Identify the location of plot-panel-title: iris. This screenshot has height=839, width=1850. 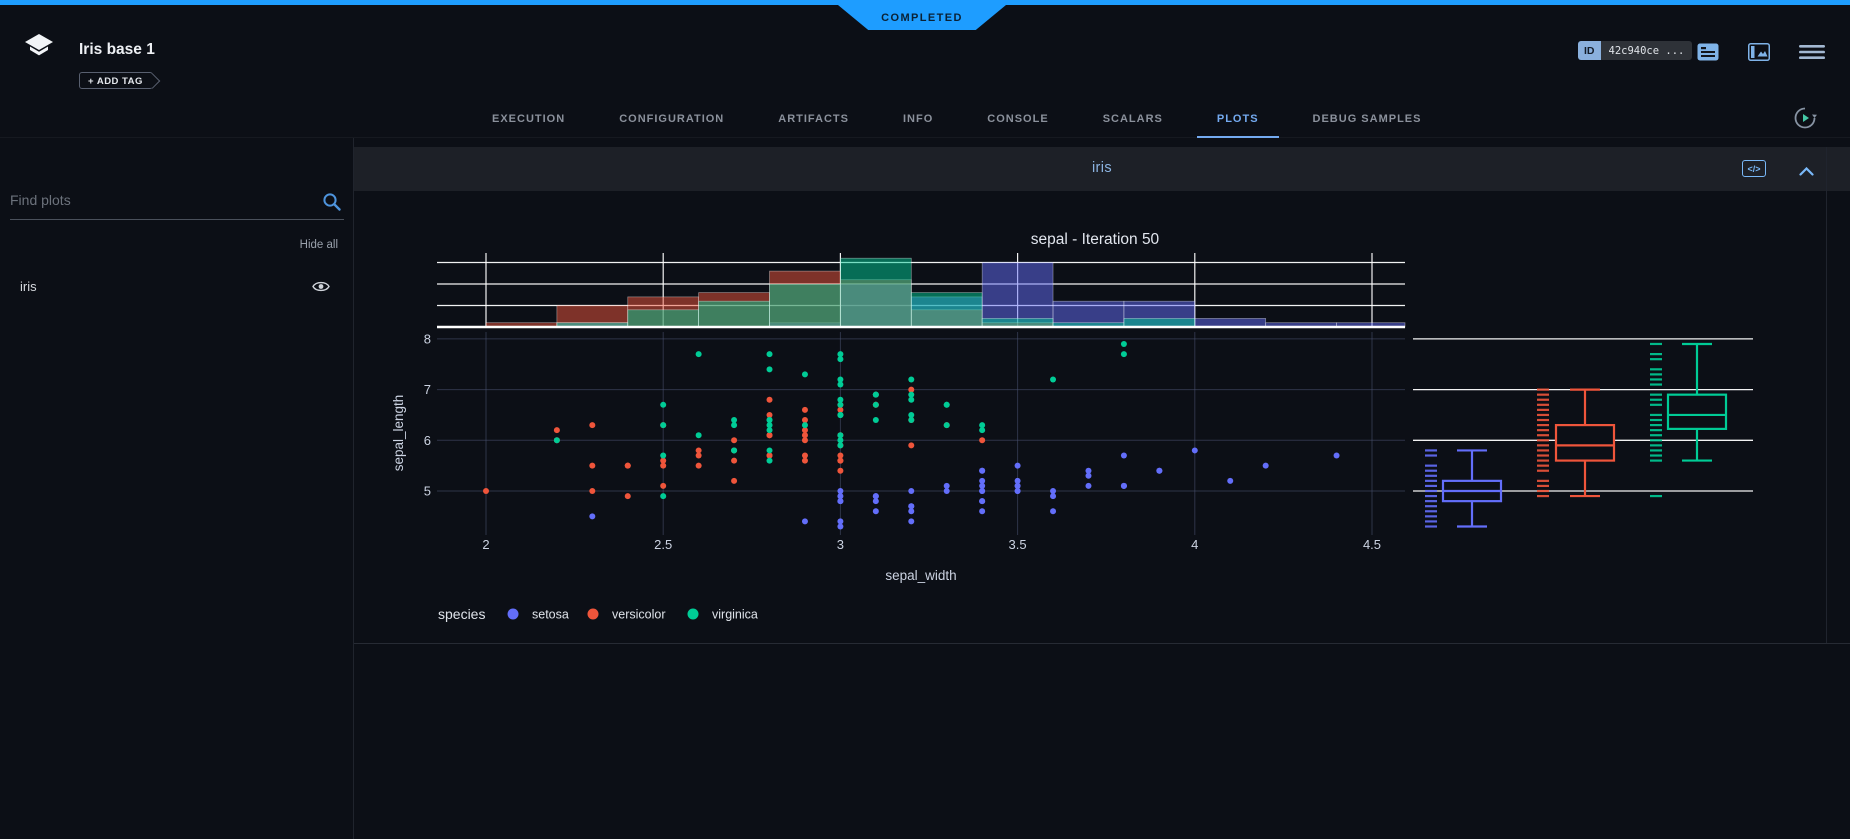
(1102, 168).